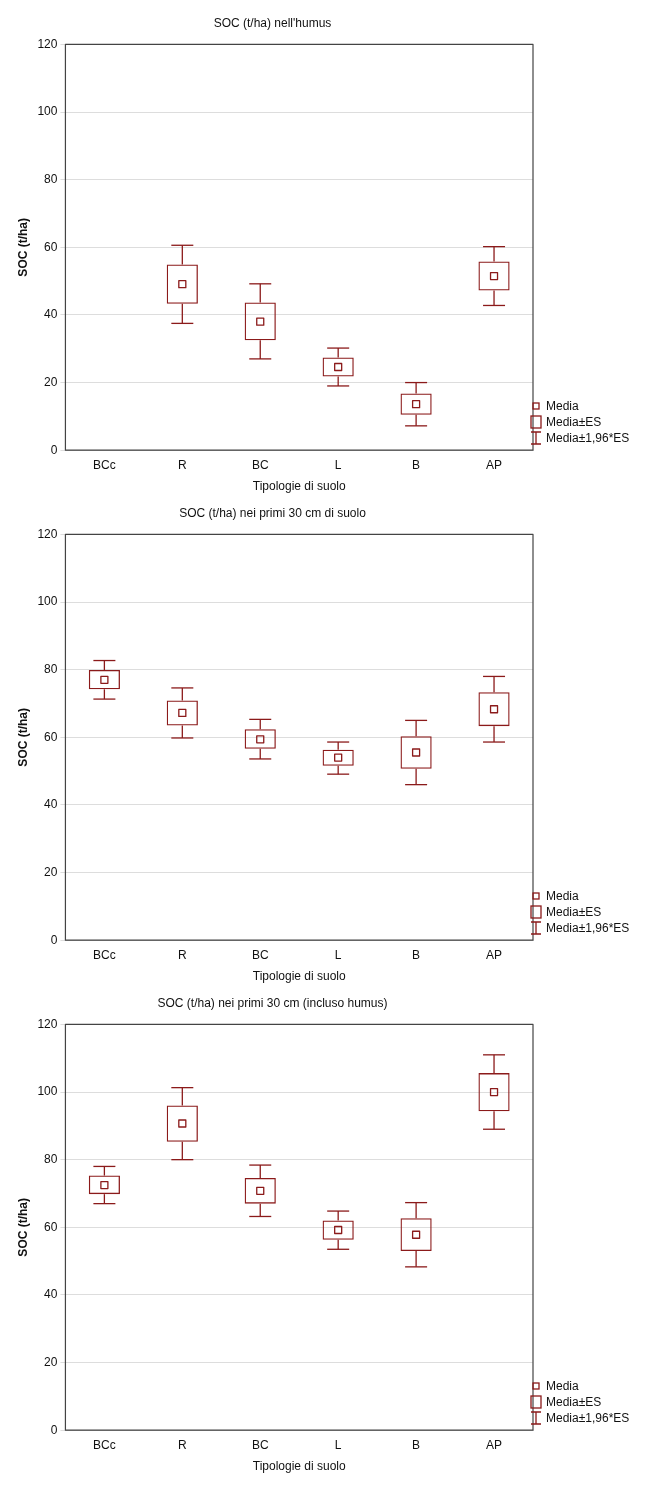  Describe the element at coordinates (273, 512) in the screenshot. I see `chart-title: SOC (t/ha) nei primi 30 cm di suolo` at that location.